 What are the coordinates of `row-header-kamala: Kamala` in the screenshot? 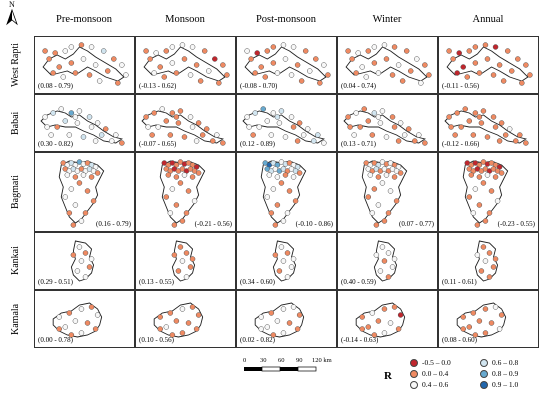 It's located at (15, 319).